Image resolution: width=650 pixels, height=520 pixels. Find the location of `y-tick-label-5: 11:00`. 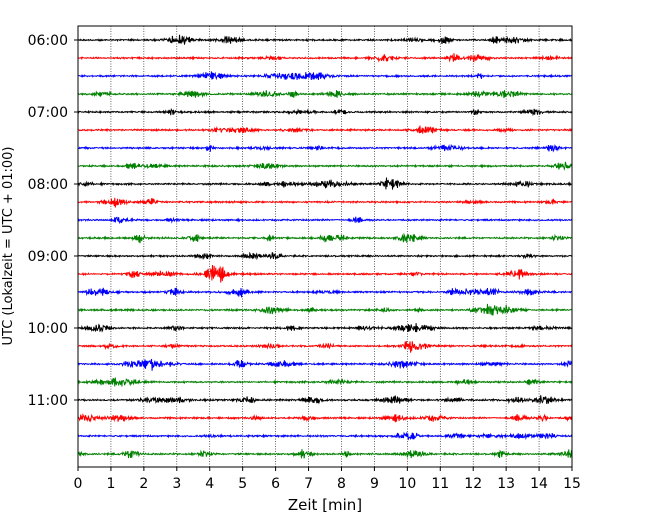

y-tick-label-5: 11:00 is located at coordinates (48, 401).